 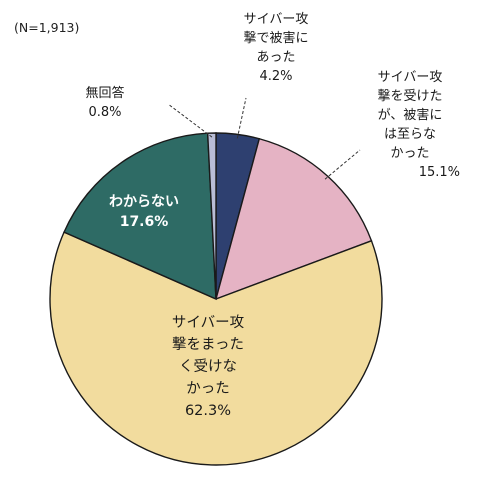 I want to click on label-damaged-line: 撃で被害に, so click(x=276, y=38).